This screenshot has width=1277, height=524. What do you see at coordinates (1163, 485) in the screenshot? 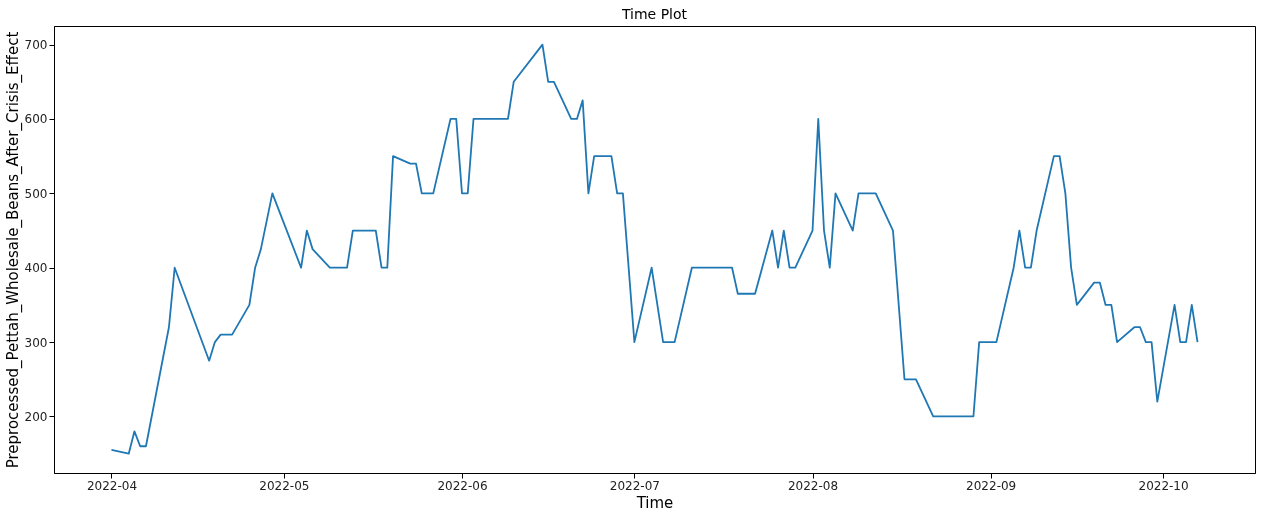
I see `x-tick-label: 2022-10` at bounding box center [1163, 485].